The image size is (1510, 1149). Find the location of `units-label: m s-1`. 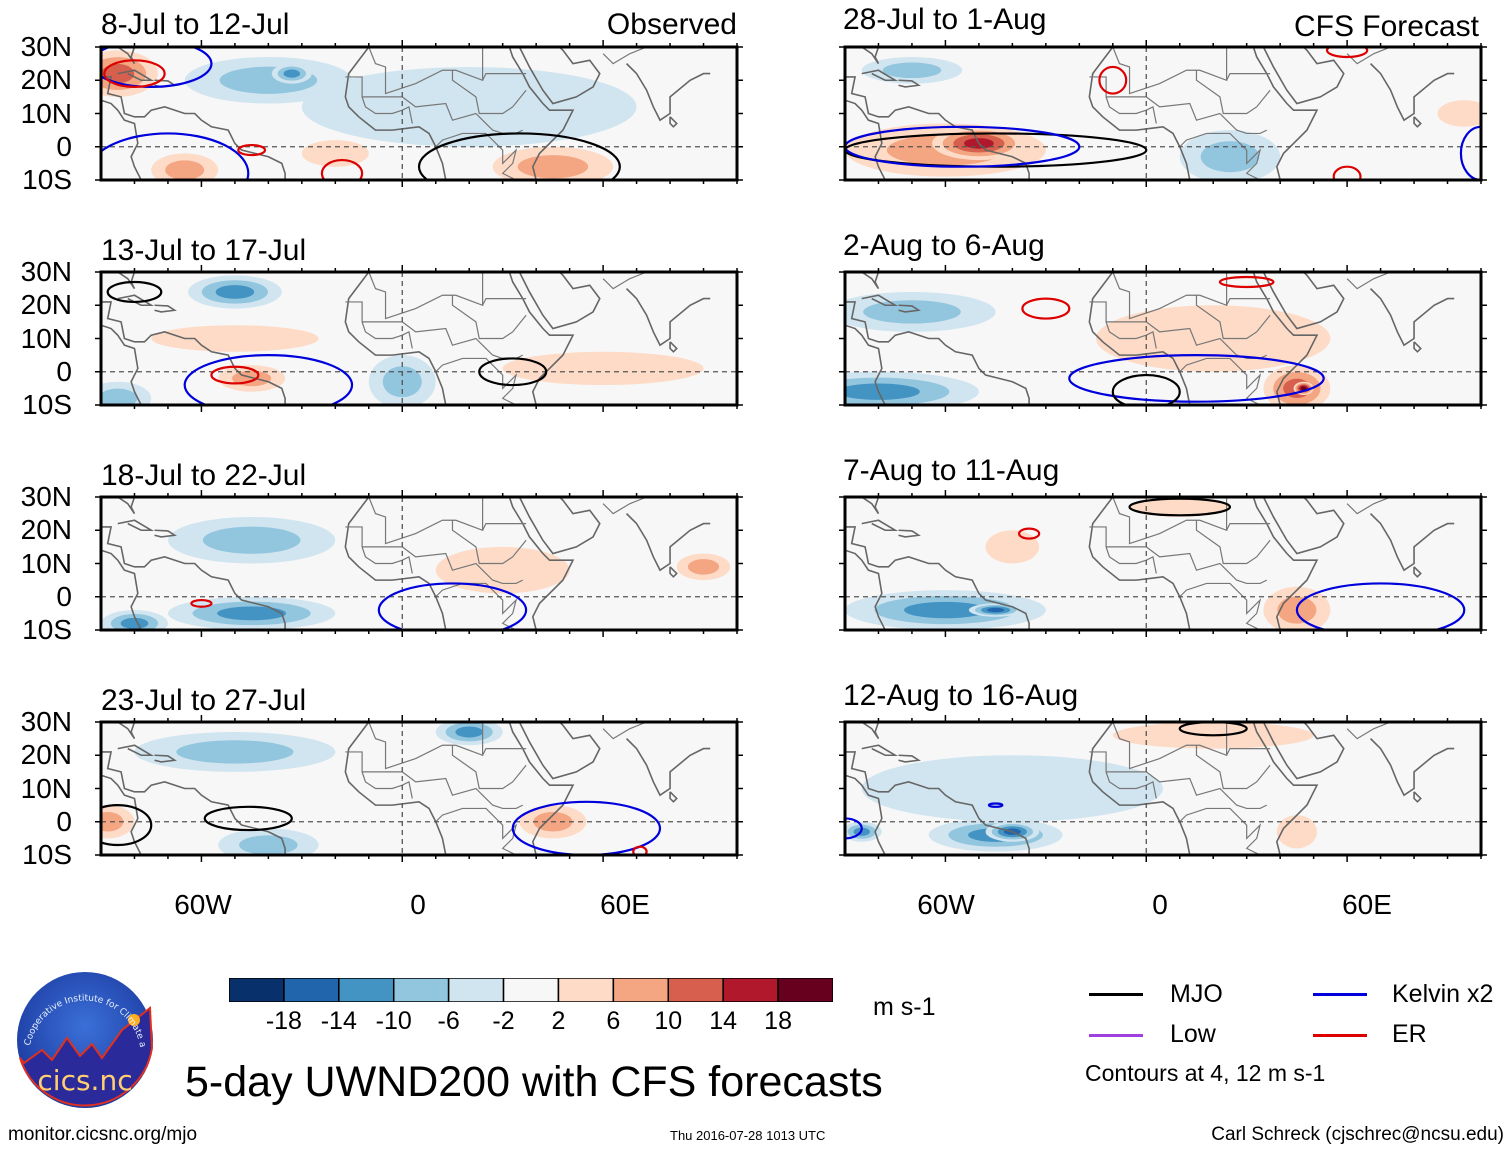

units-label: m s-1 is located at coordinates (904, 1007).